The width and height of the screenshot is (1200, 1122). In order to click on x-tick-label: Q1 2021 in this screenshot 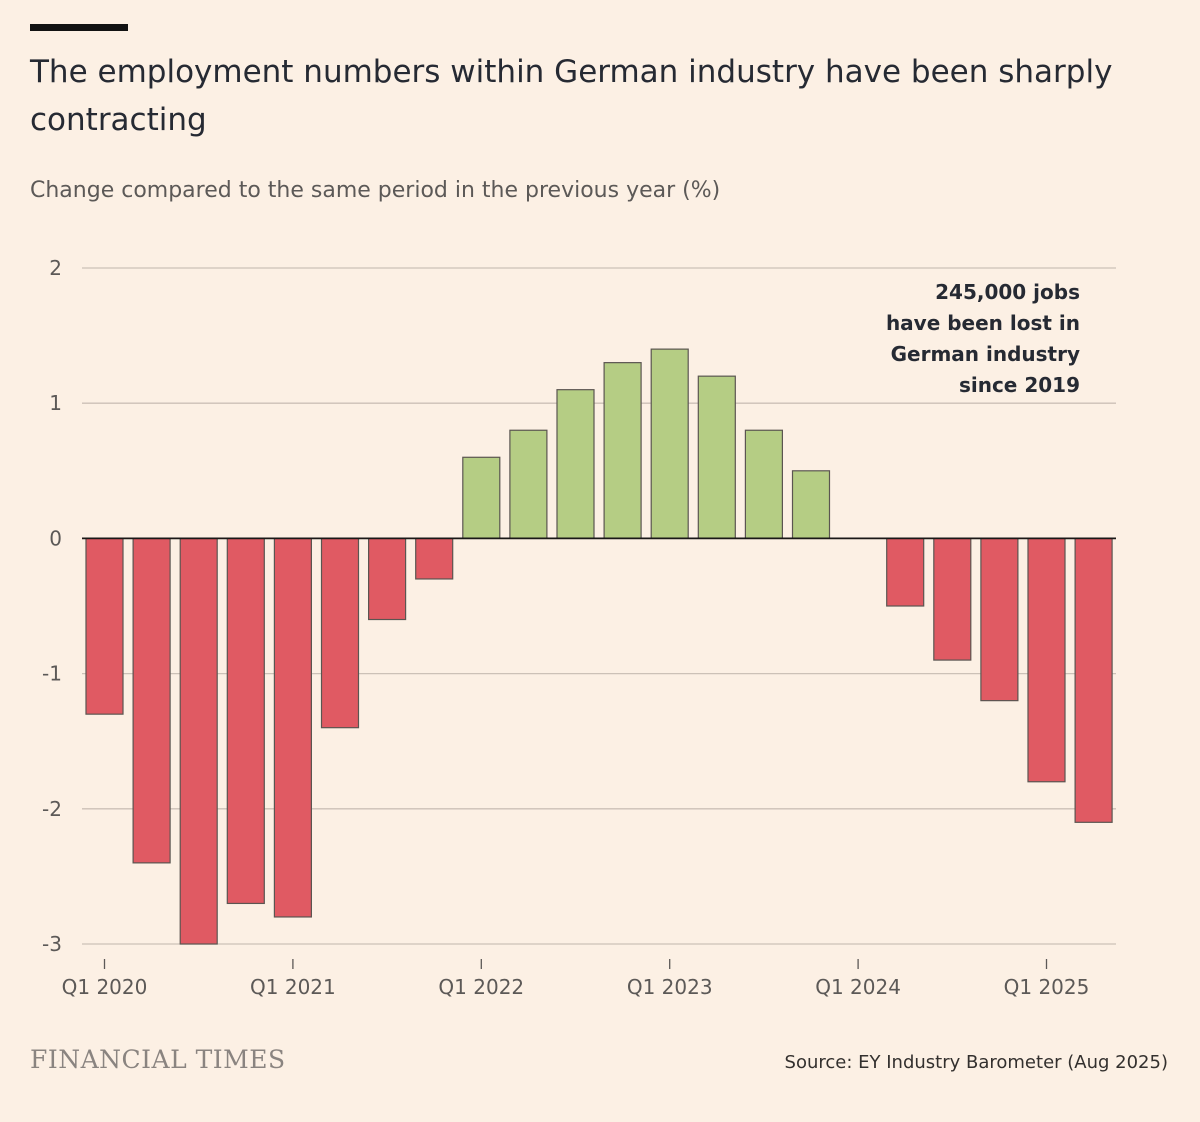, I will do `click(293, 987)`.